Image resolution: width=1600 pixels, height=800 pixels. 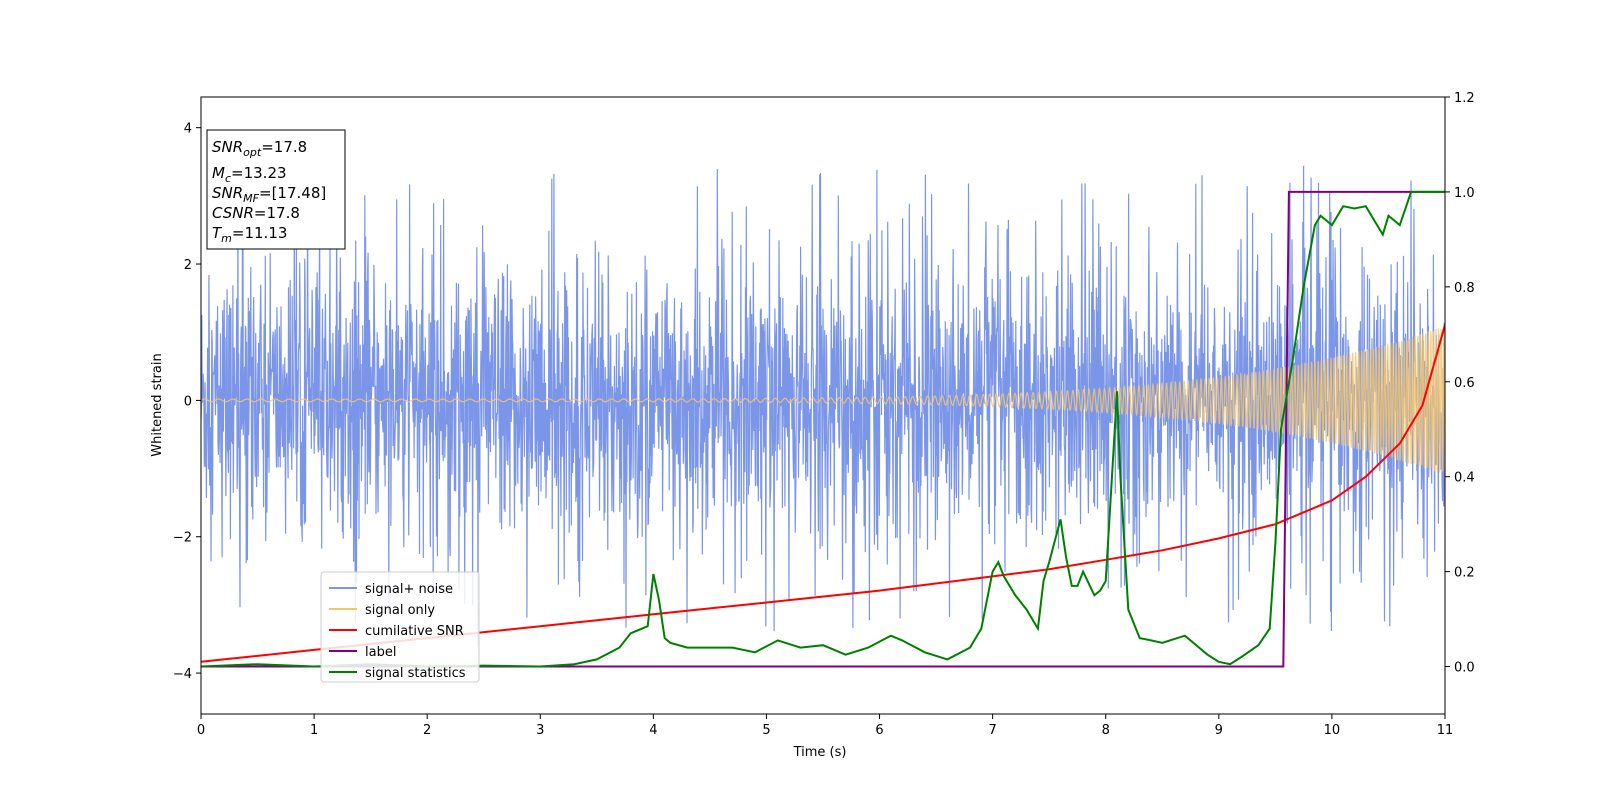 I want to click on y-axis-label: Whitened strain, so click(x=157, y=404).